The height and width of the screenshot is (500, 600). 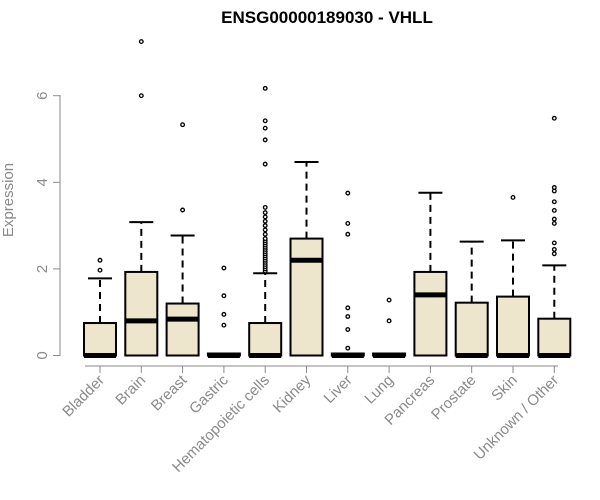 I want to click on y-tick-label: 0, so click(x=42, y=355).